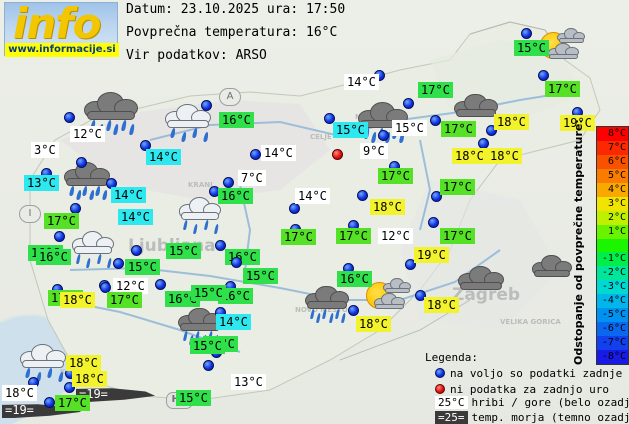 The width and height of the screenshot is (629, 424). Describe the element at coordinates (529, 389) in the screenshot. I see `legend-missing-label: ni podatka za zadnjo uro` at that location.